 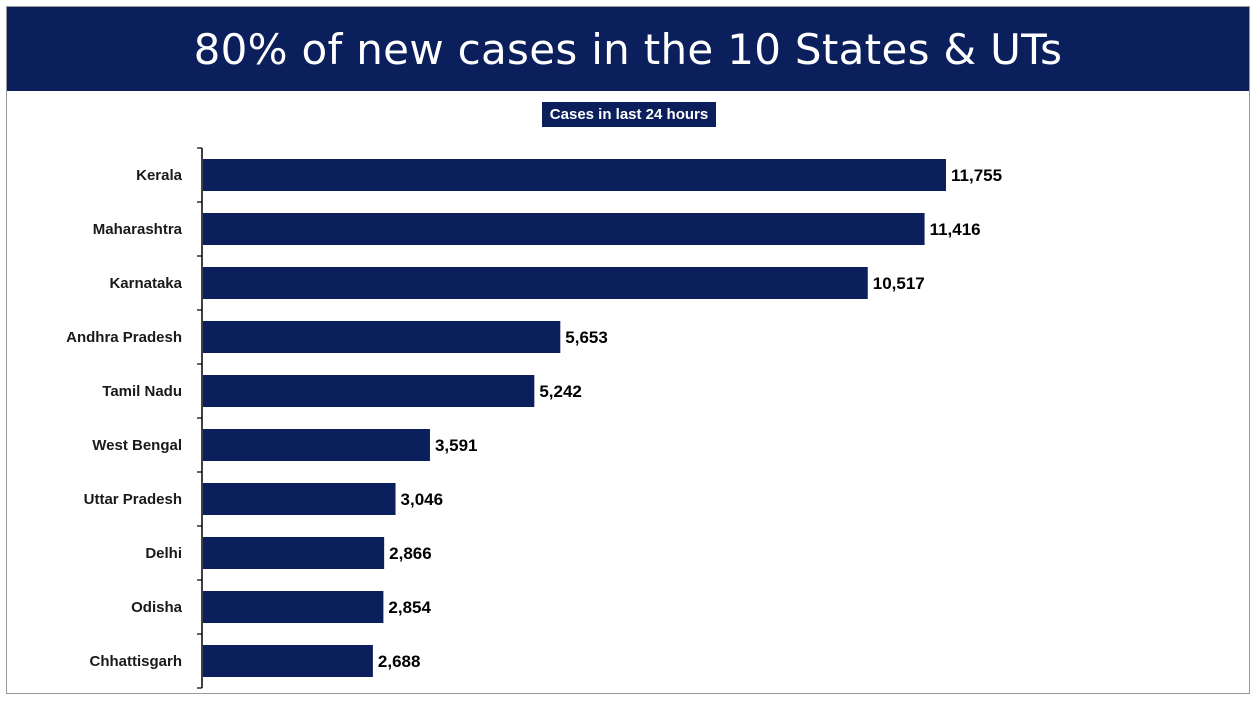 I want to click on value-label: 11,755, so click(x=976, y=175).